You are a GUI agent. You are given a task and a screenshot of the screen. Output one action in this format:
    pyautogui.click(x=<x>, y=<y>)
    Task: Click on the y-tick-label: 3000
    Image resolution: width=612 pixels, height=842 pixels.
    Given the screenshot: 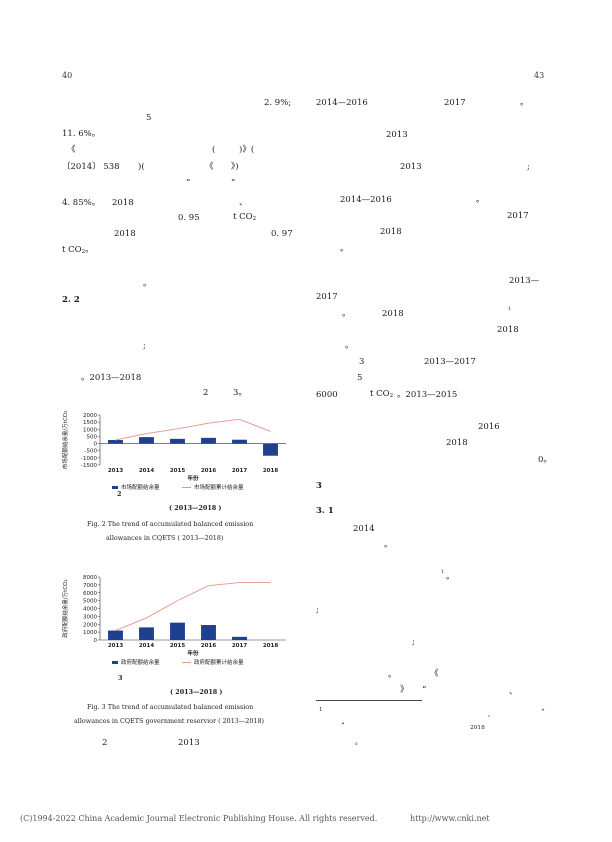 What is the action you would take?
    pyautogui.click(x=90, y=617)
    